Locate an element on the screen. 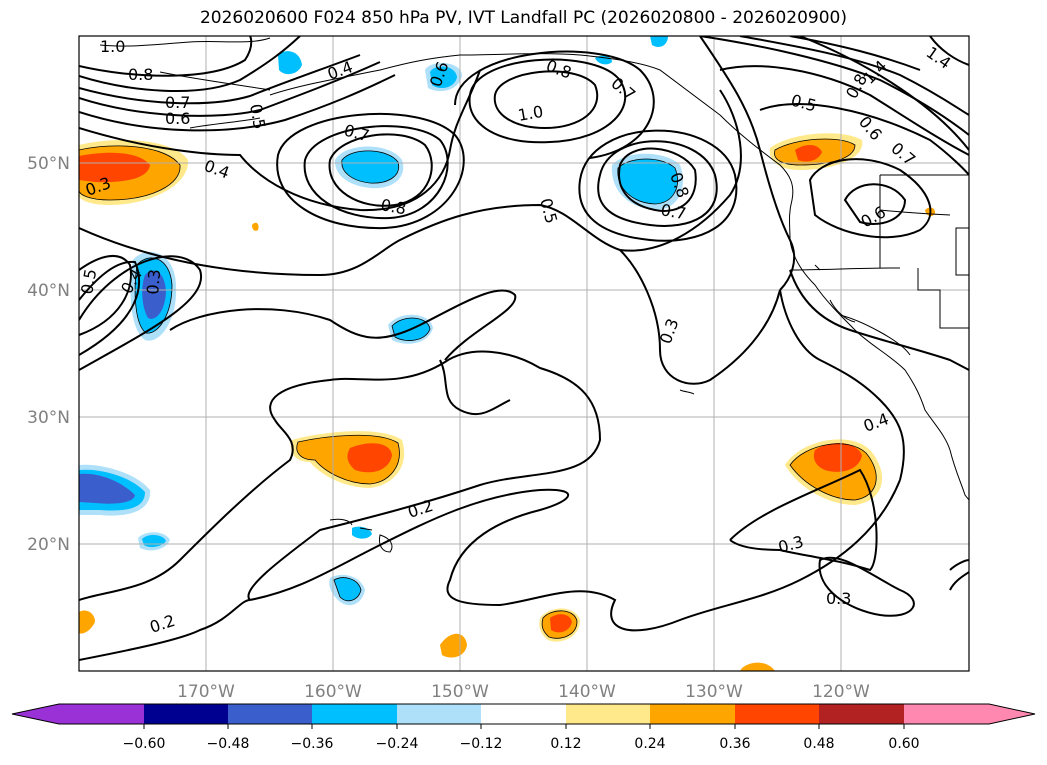 The height and width of the screenshot is (765, 1047). colorbar-max-arrow is located at coordinates (1012, 714).